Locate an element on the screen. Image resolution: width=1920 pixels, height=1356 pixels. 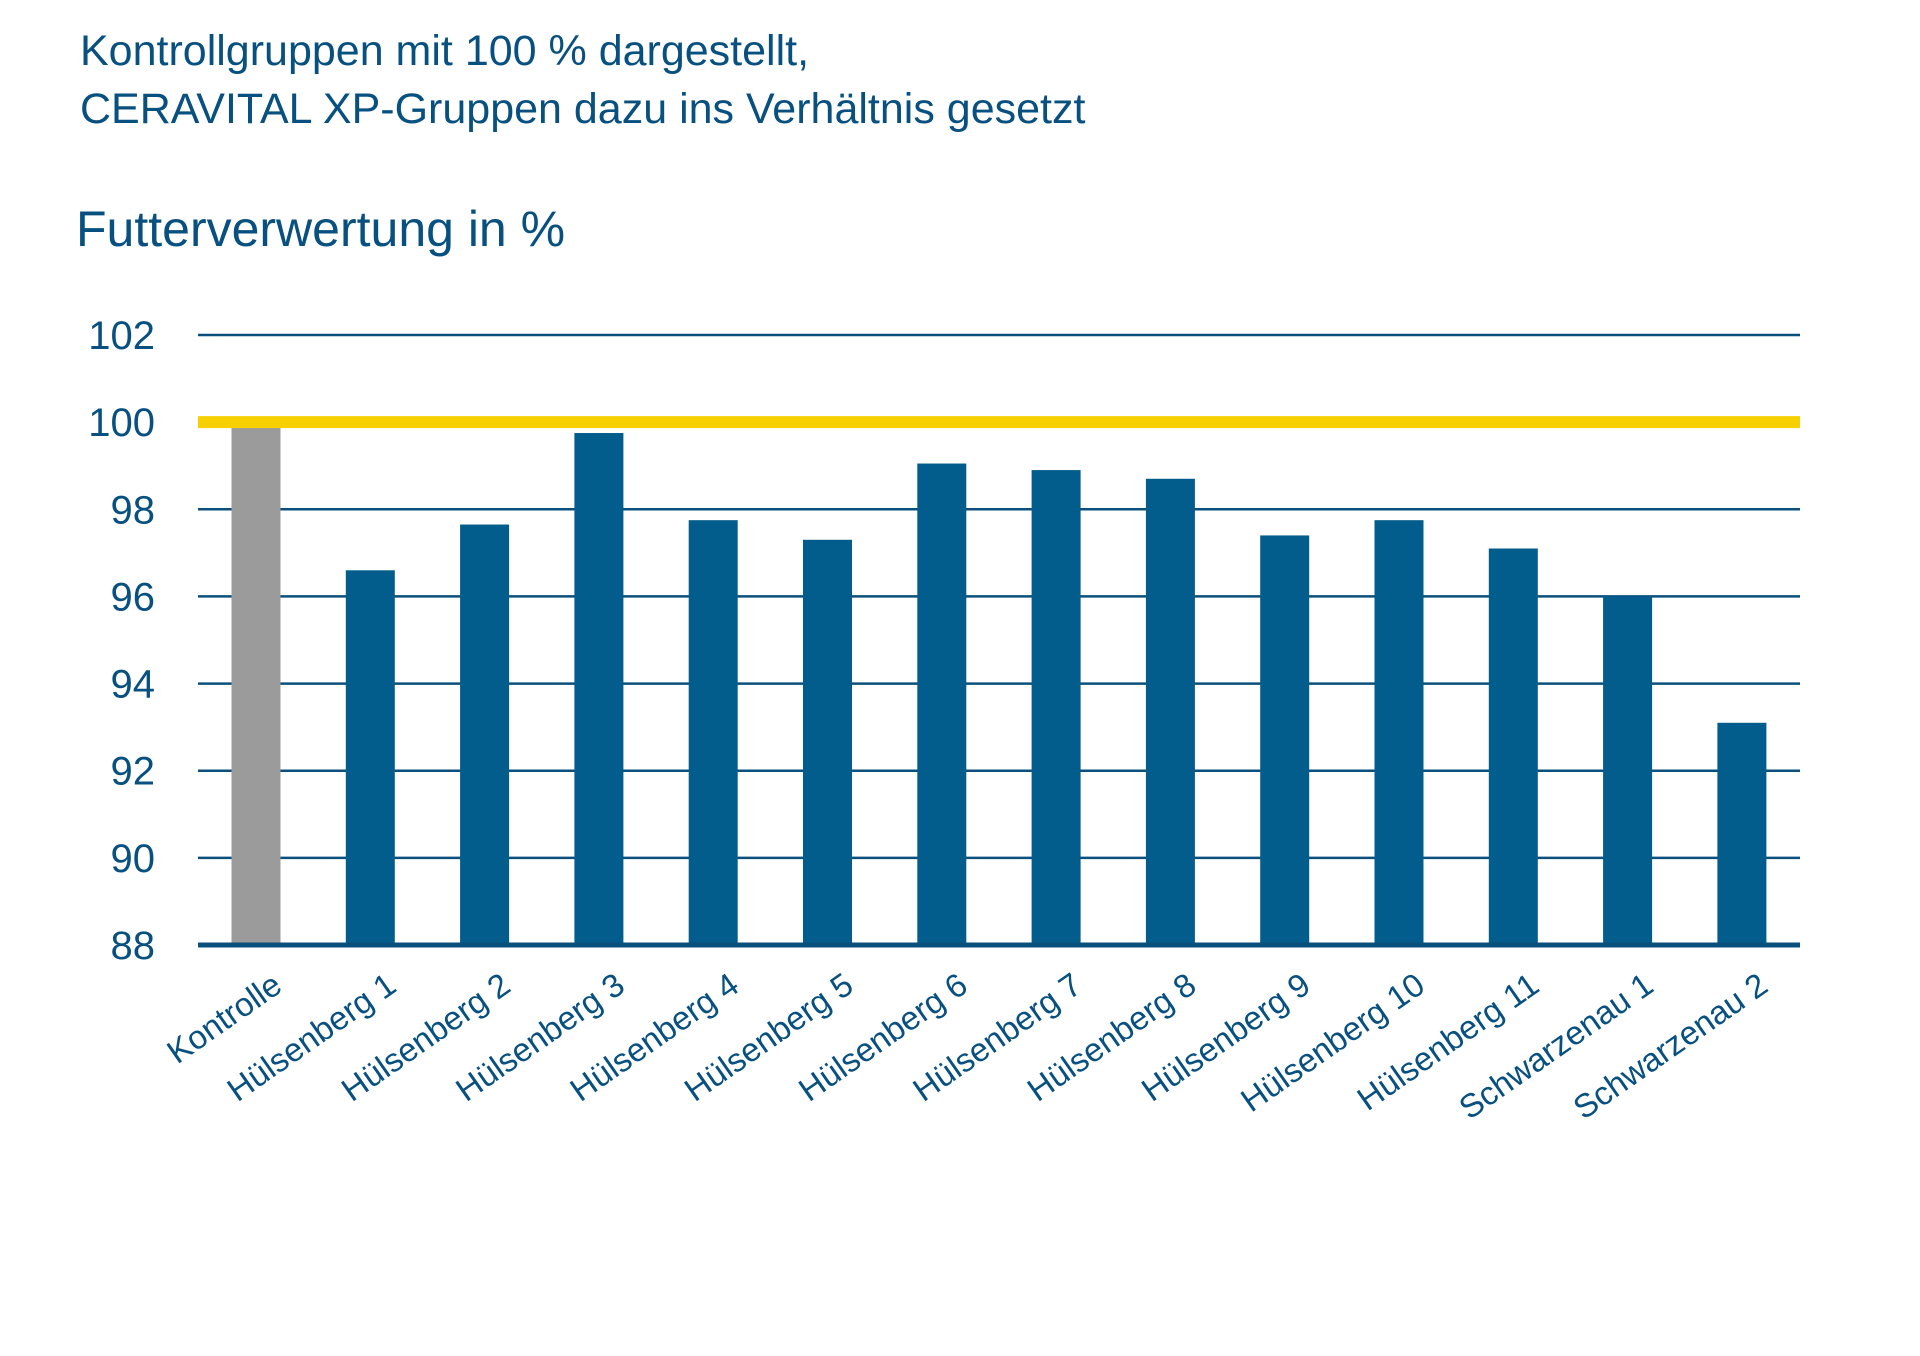
y-tick-label: 96 is located at coordinates (133, 597).